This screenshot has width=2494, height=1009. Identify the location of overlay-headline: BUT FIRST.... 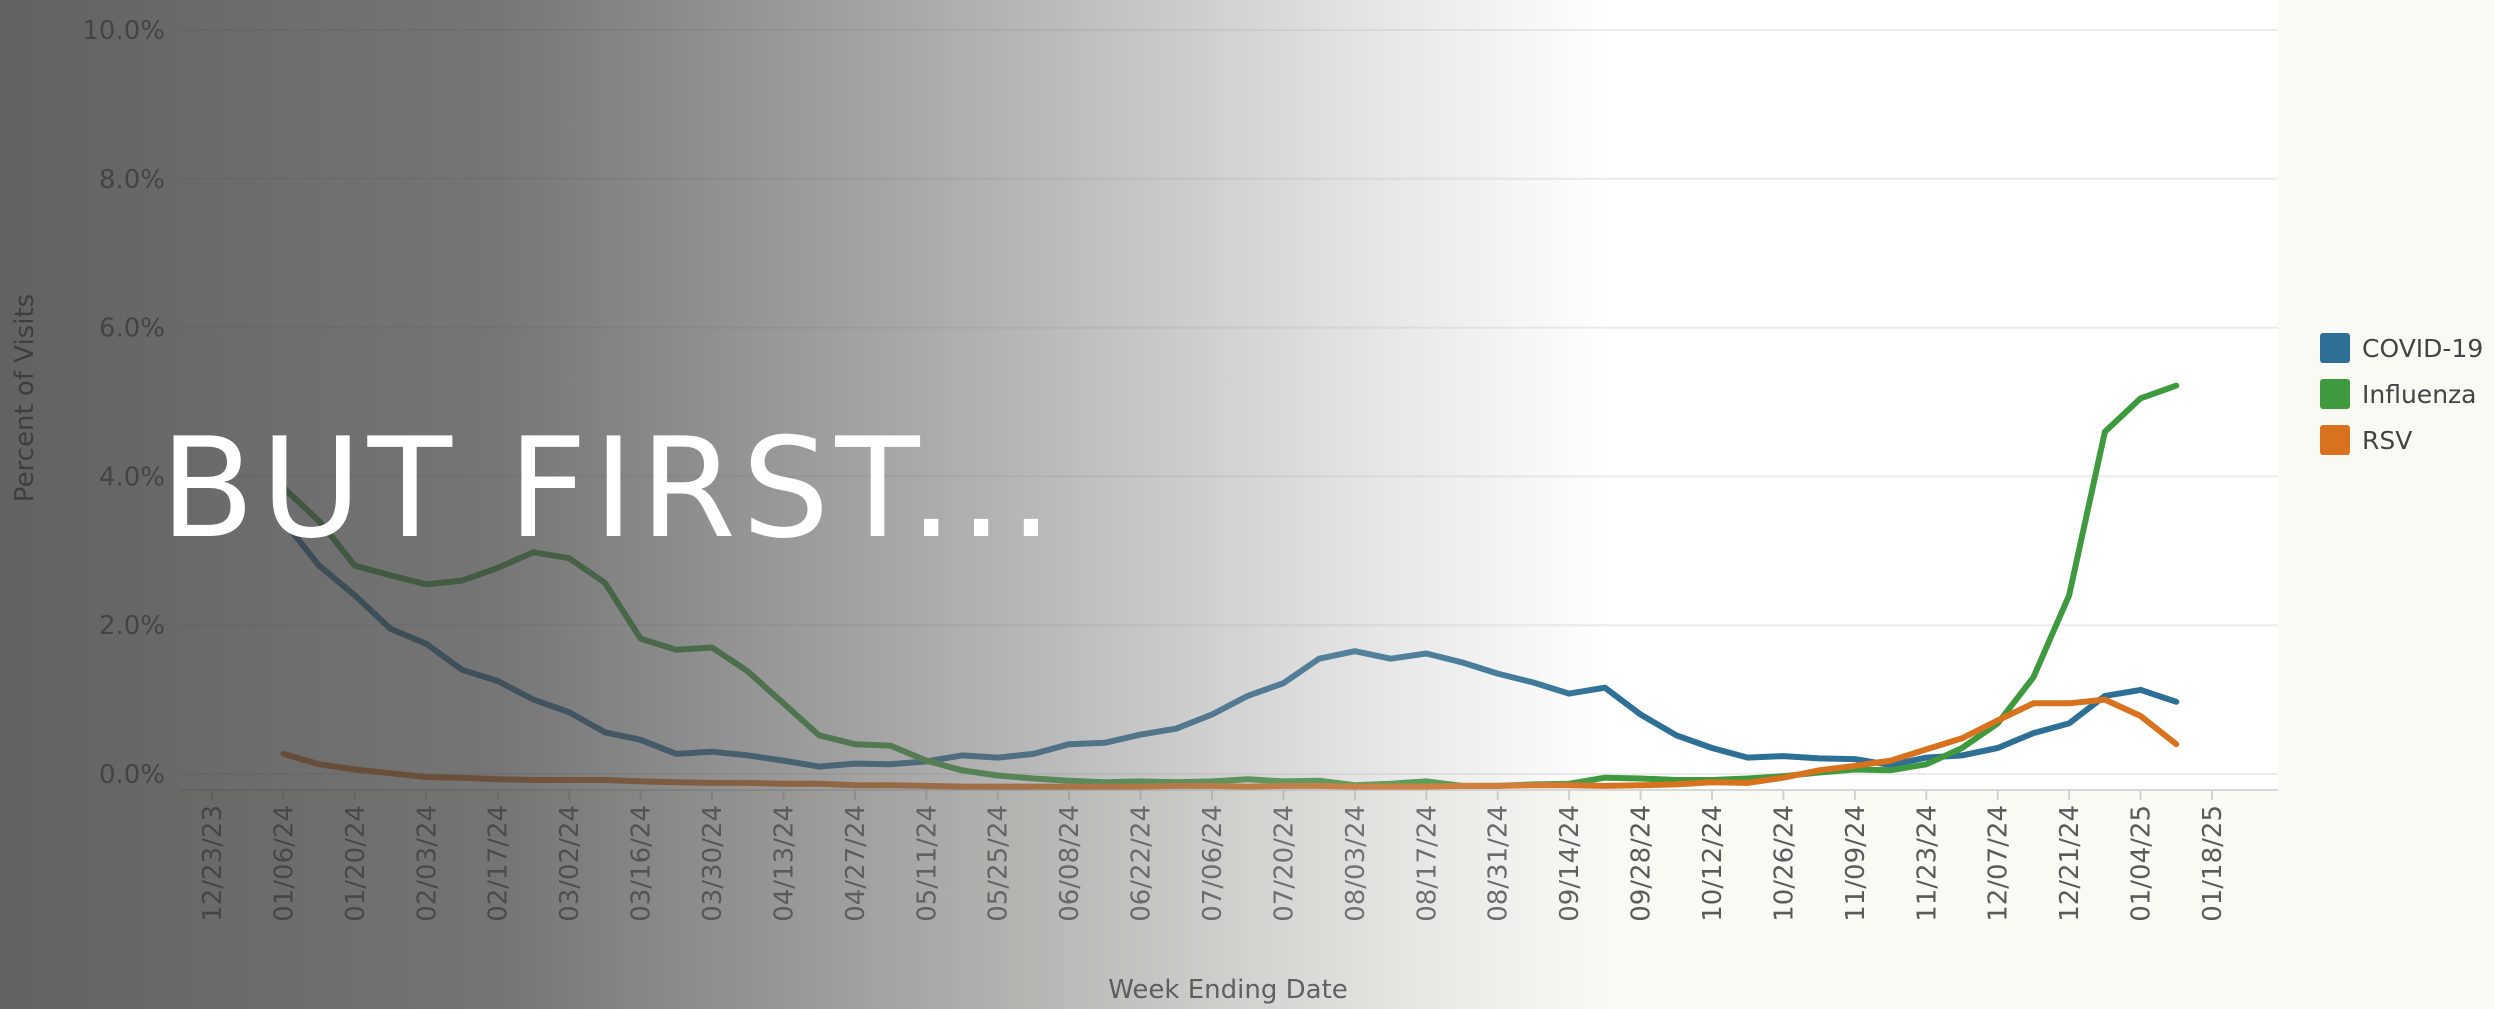
(609, 488).